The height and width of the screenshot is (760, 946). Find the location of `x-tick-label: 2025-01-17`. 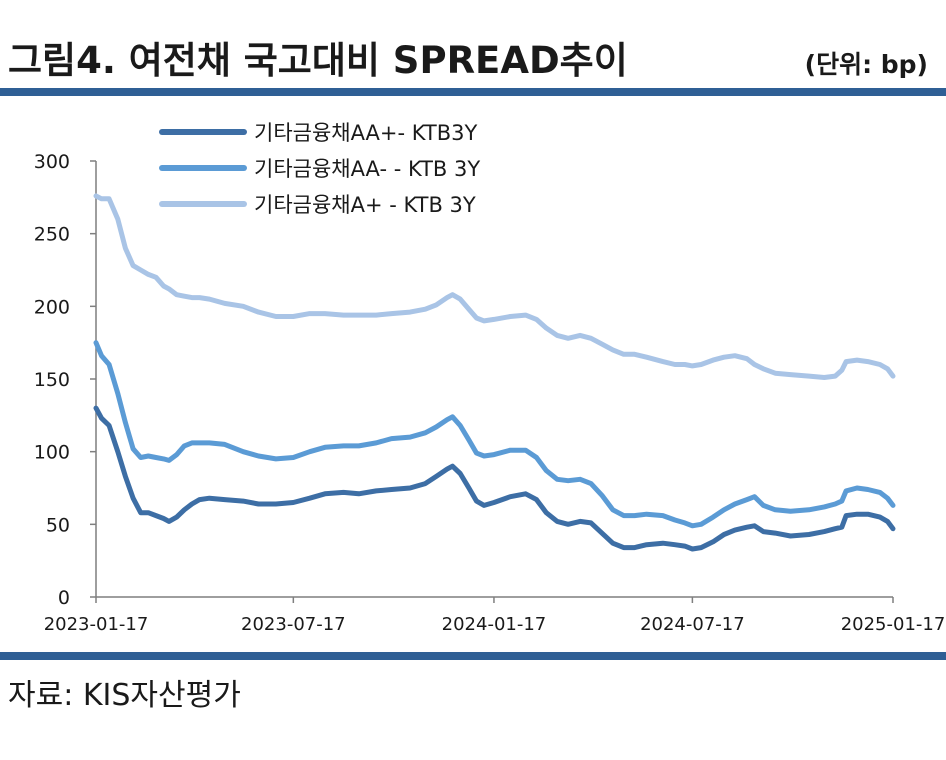

x-tick-label: 2025-01-17 is located at coordinates (893, 624).